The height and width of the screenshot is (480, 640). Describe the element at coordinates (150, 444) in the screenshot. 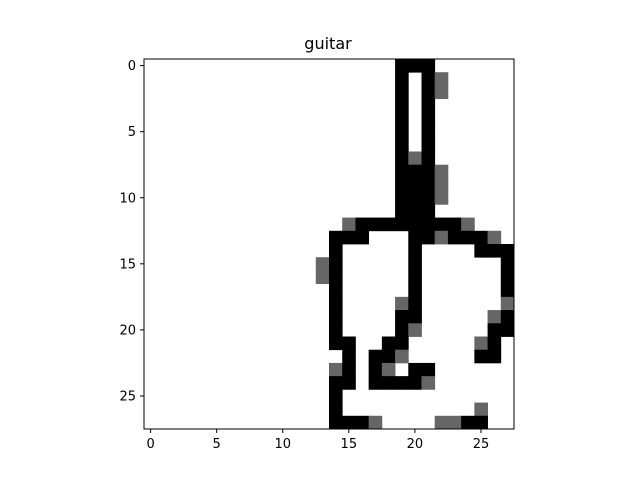

I see `x-tick-label: 0` at that location.